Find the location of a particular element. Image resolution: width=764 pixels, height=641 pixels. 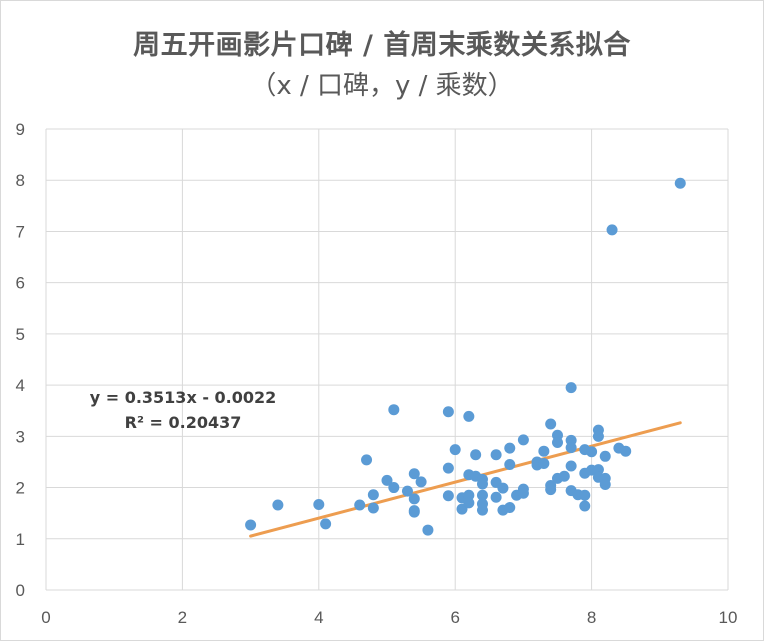

x-tick-label: 10 is located at coordinates (728, 617).